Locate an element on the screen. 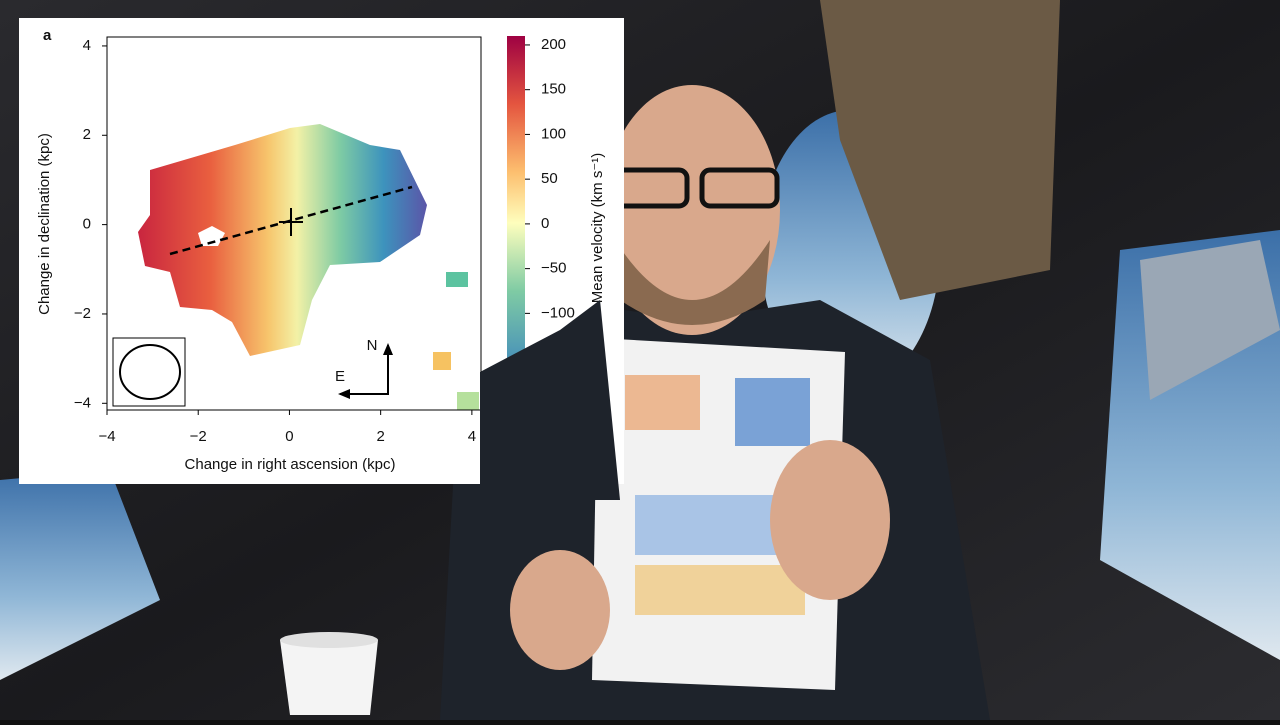 Image resolution: width=1280 pixels, height=725 pixels. y-tick-label: 2 is located at coordinates (87, 134).